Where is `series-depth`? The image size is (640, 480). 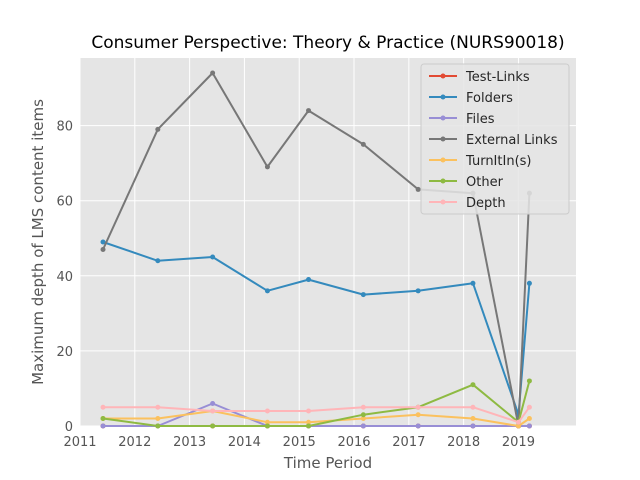
series-depth is located at coordinates (316, 414).